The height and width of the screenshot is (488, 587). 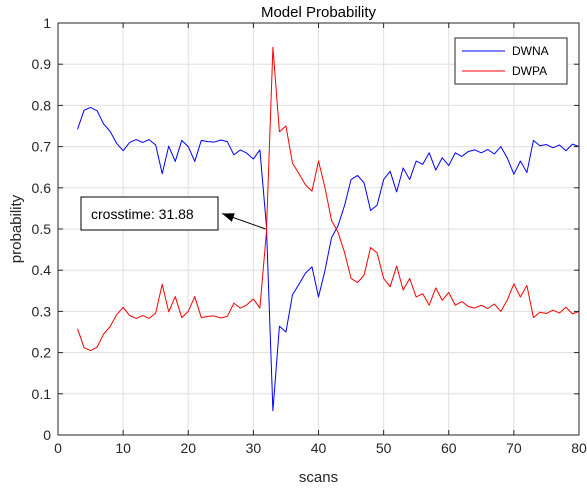 What do you see at coordinates (42, 147) in the screenshot?
I see `y-tick-label: 0.7` at bounding box center [42, 147].